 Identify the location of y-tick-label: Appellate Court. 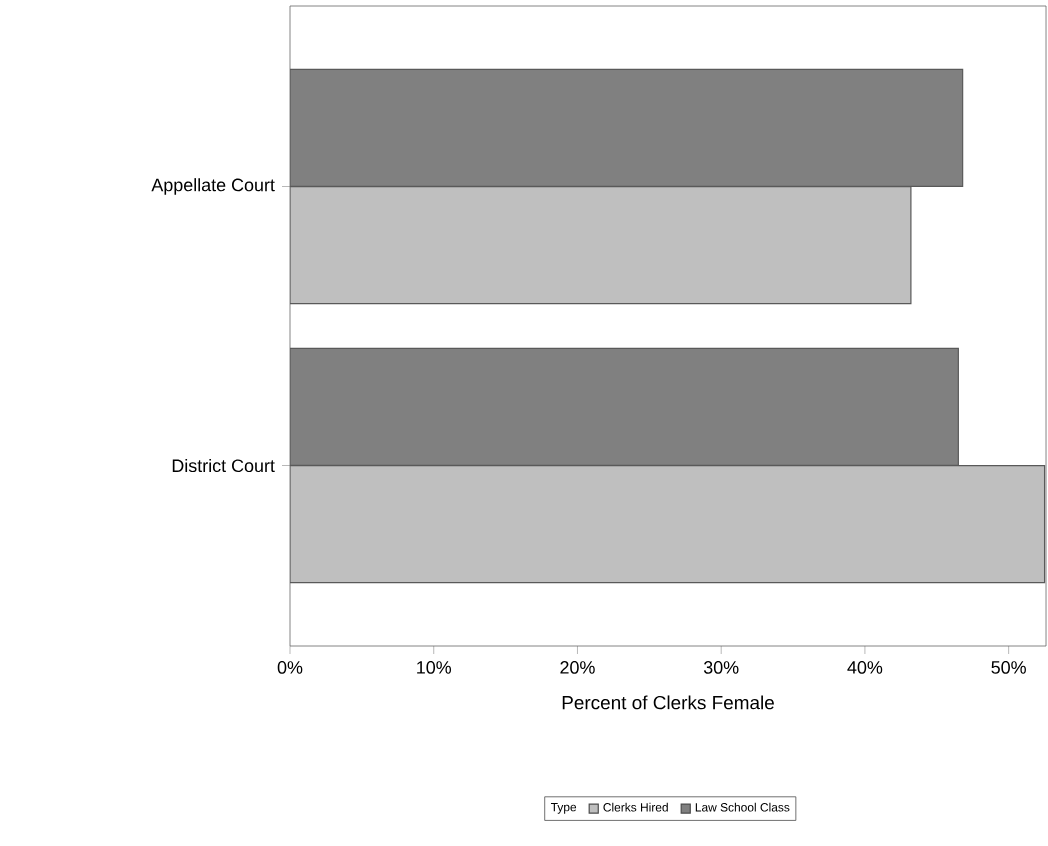
(213, 186).